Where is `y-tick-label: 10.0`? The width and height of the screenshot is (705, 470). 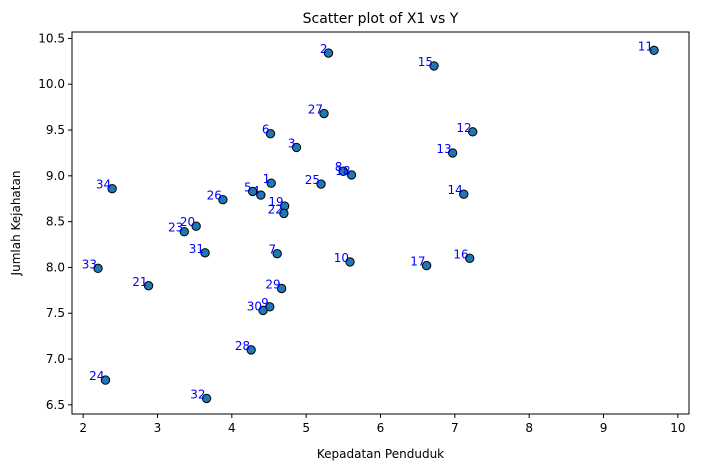 y-tick-label: 10.0 is located at coordinates (51, 84).